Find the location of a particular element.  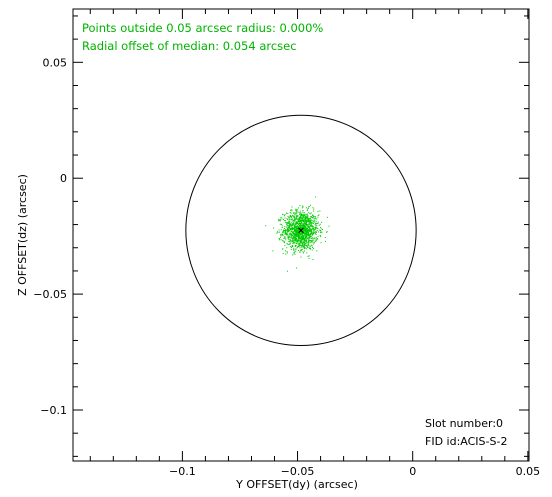

x-axis-label: Y OFFSET(dy) (arcsec) is located at coordinates (296, 484).